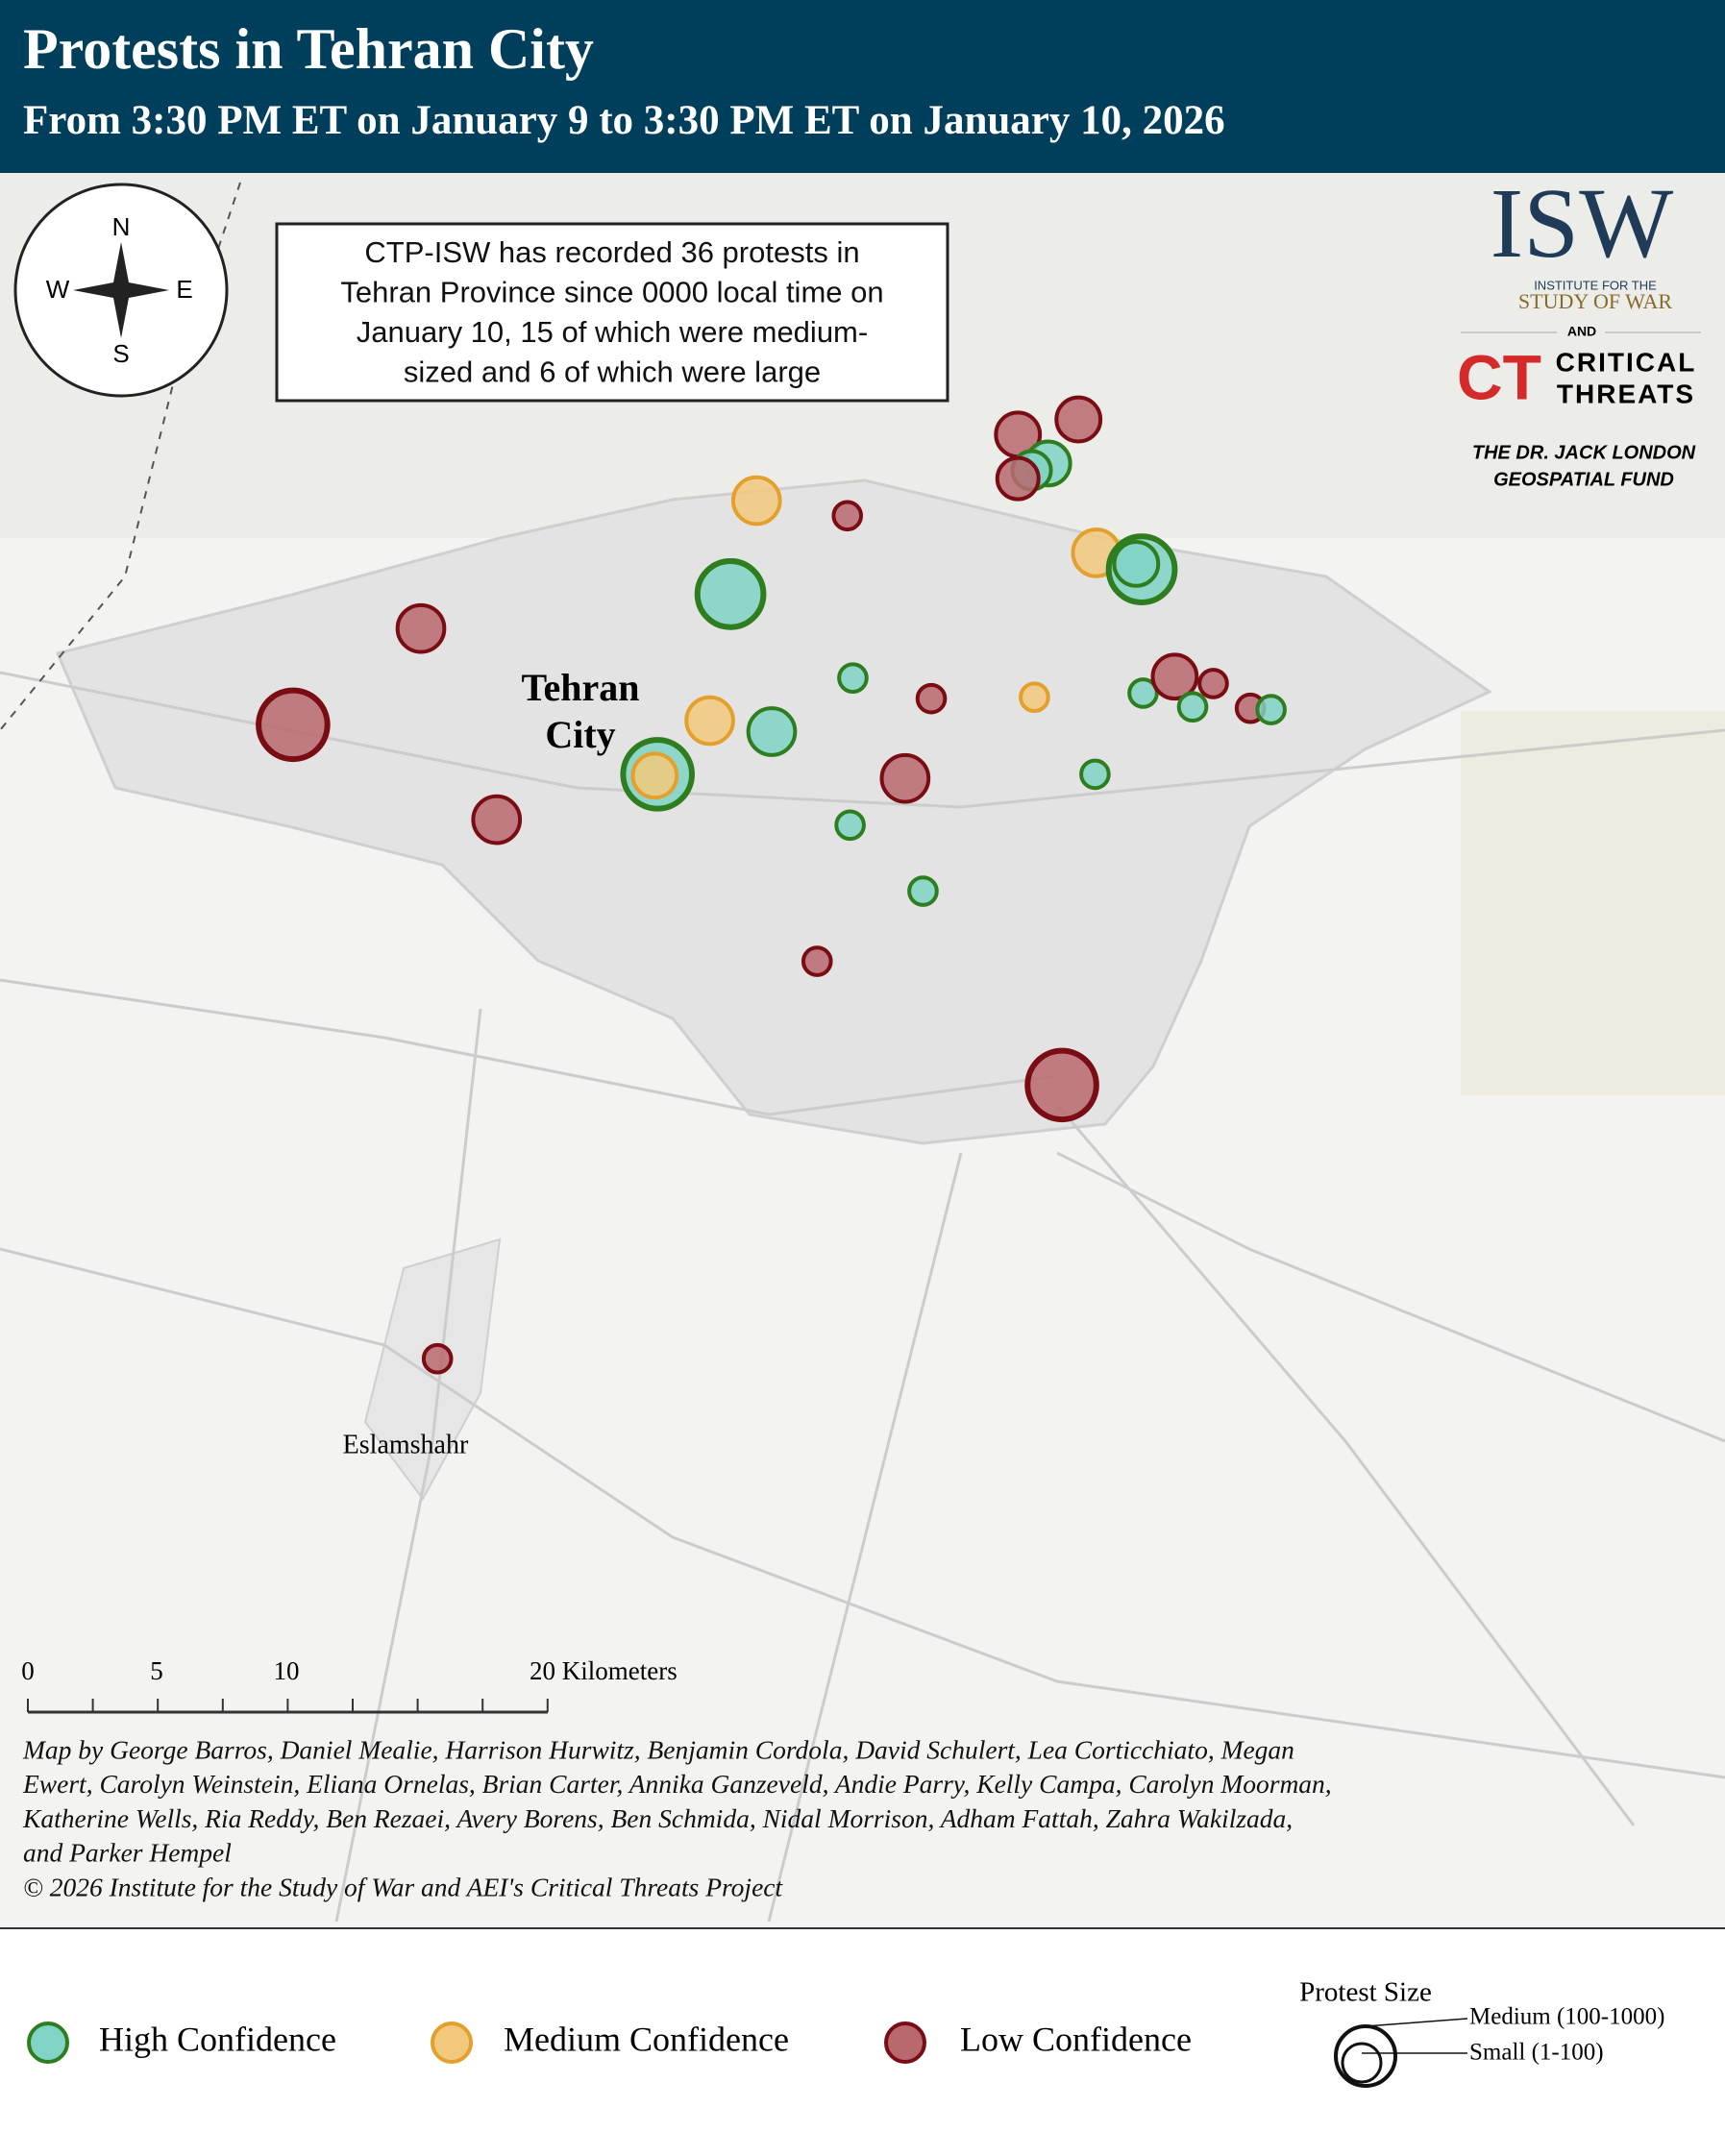 This screenshot has width=1725, height=2156. I want to click on isw-sub: STUDY OF WAR, so click(1595, 301).